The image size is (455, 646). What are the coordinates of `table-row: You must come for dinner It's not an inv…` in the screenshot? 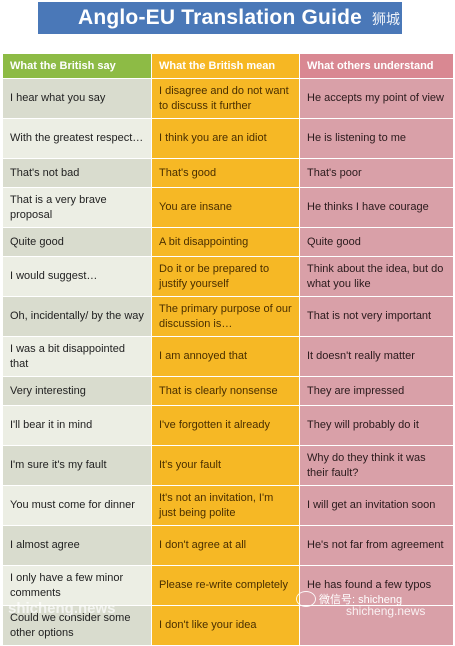 It's located at (228, 505).